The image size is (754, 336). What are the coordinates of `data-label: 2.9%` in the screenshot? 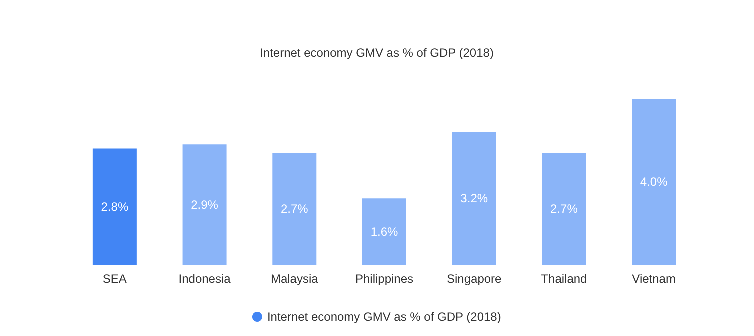 It's located at (205, 205).